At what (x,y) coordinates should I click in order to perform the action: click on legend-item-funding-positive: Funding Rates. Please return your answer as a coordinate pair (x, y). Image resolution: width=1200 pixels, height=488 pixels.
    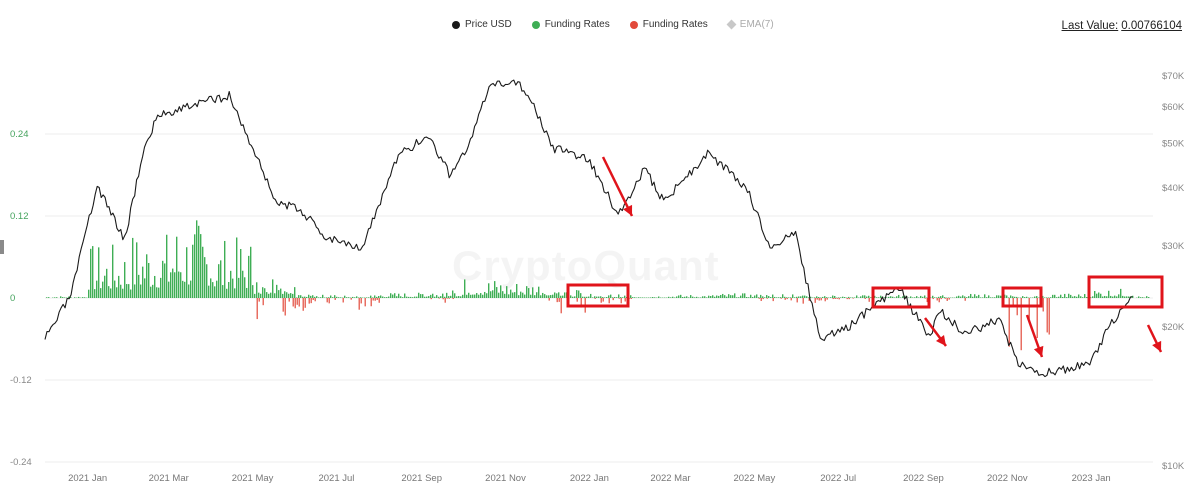
    Looking at the image, I should click on (570, 24).